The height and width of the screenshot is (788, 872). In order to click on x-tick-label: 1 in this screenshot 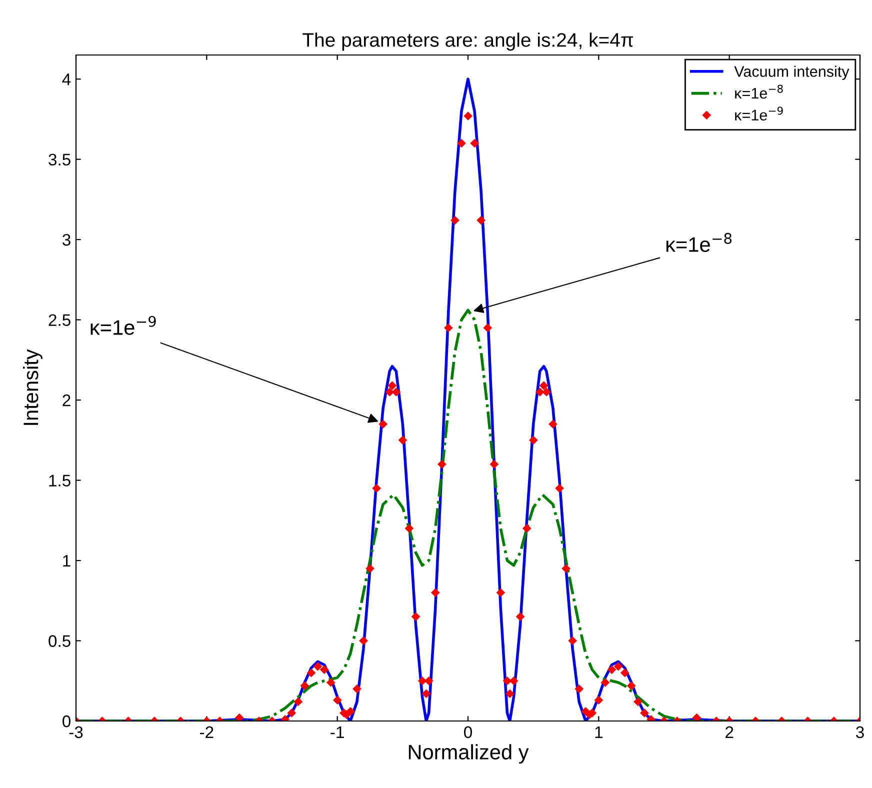, I will do `click(598, 732)`.